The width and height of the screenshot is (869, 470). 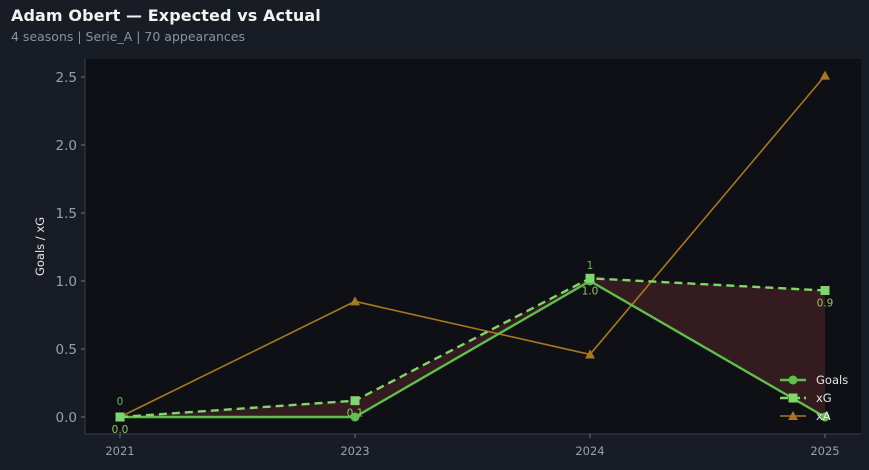 What do you see at coordinates (66, 282) in the screenshot?
I see `y-tick-label: 1.0` at bounding box center [66, 282].